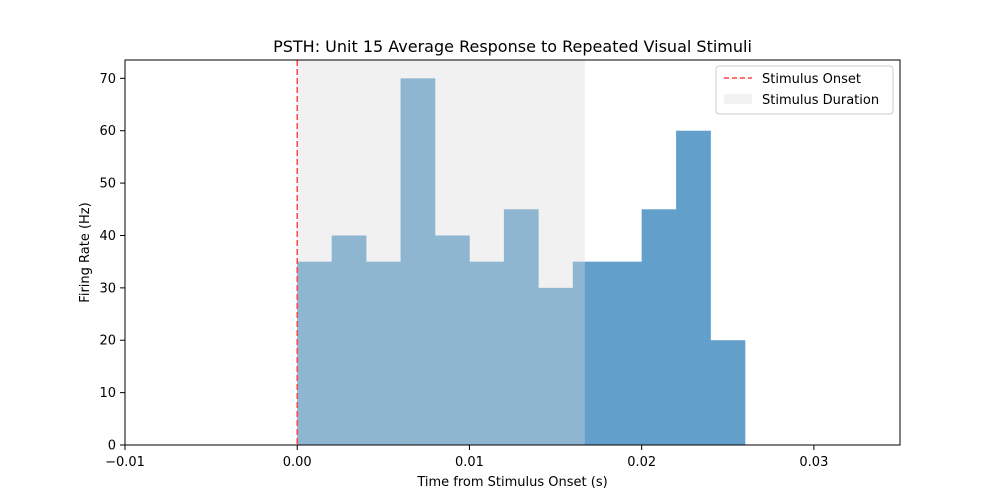 The width and height of the screenshot is (1000, 500). I want to click on x-axis-ticks: −0.01 0.00 0.01 0.02 0.03, so click(466, 457).